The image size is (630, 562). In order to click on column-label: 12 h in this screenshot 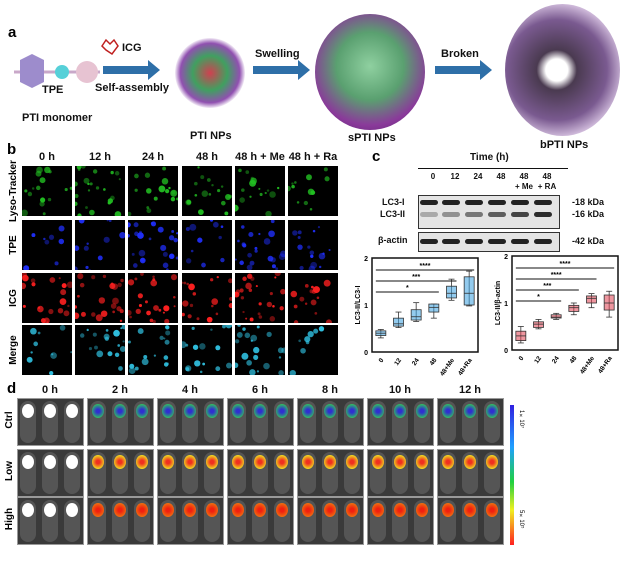, I will do `click(99, 157)`.